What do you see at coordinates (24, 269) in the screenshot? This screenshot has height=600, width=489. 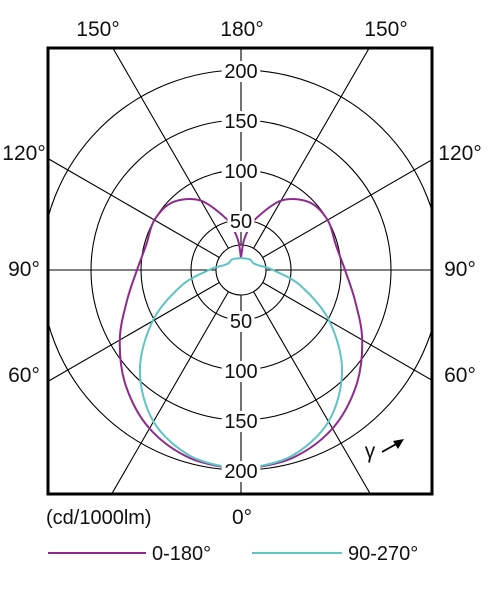 I see `angle-label-left-middle: 90°` at bounding box center [24, 269].